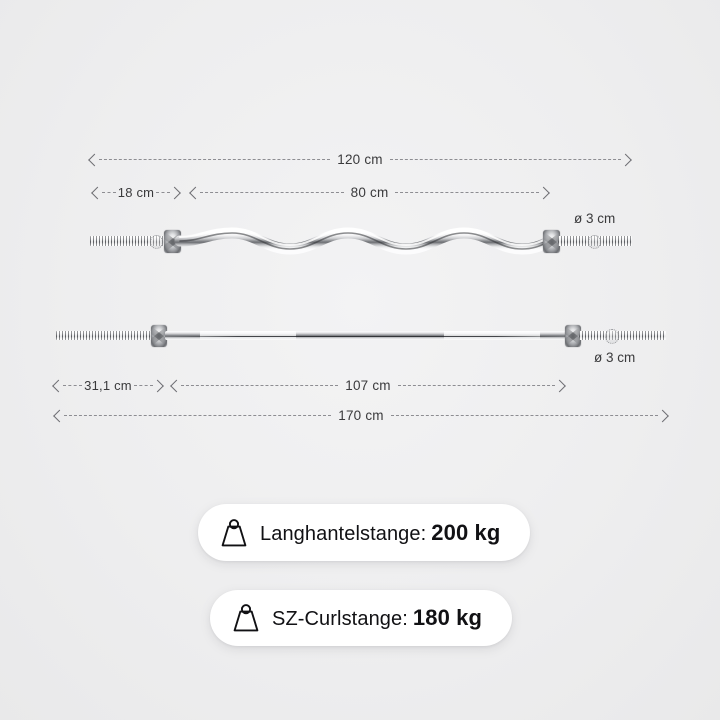 This screenshot has width=720, height=720. What do you see at coordinates (367, 336) in the screenshot?
I see `straight-bar-center-line` at bounding box center [367, 336].